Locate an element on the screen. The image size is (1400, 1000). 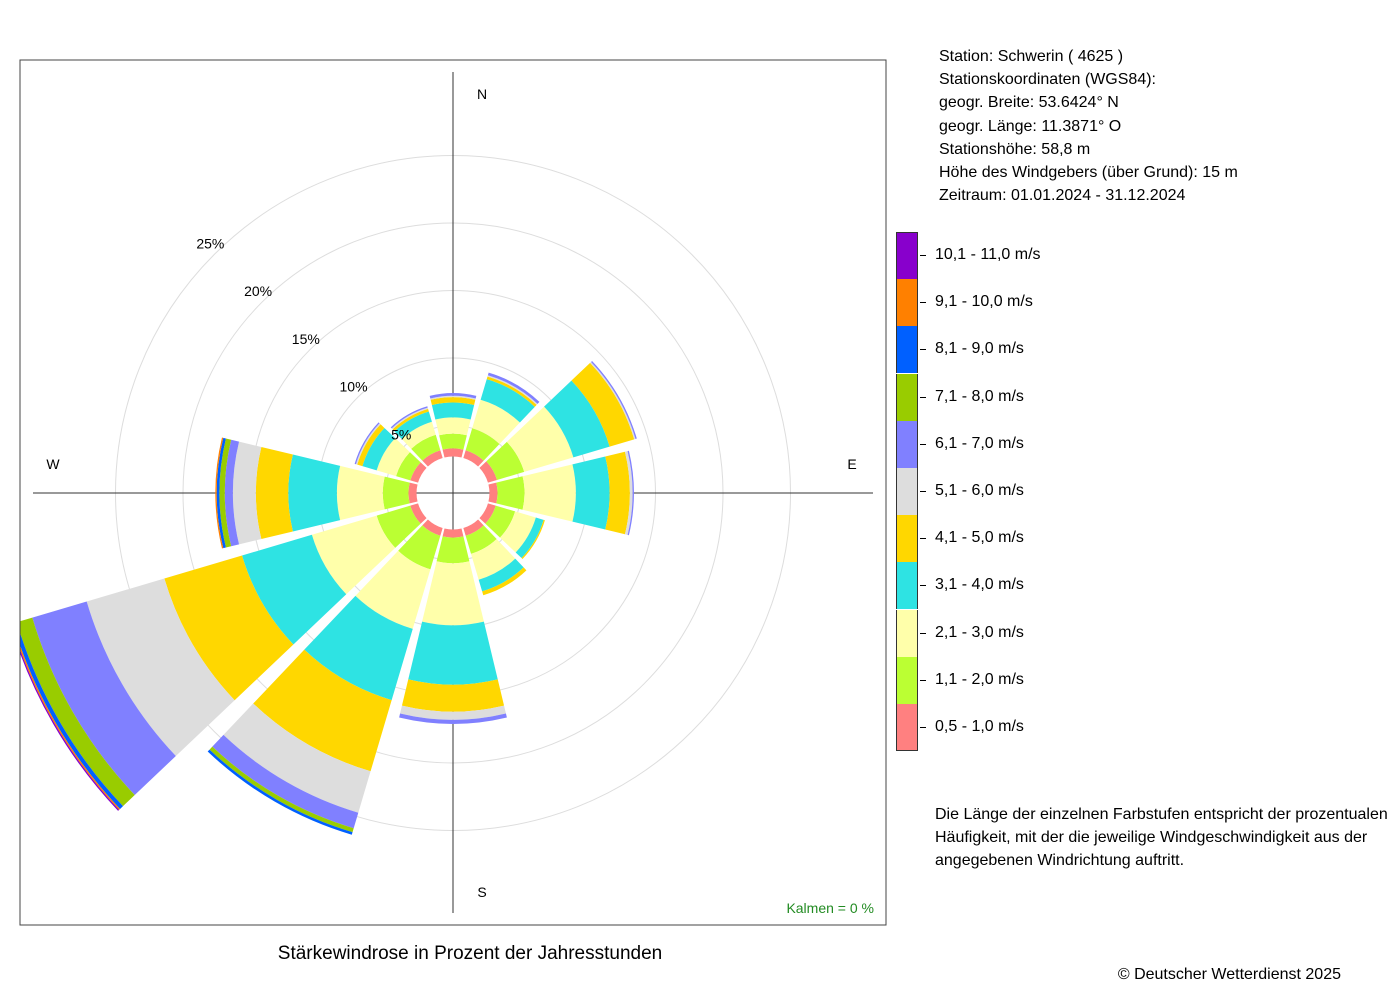
legend-label: 1,1 - 2,0 m/s is located at coordinates (979, 679).